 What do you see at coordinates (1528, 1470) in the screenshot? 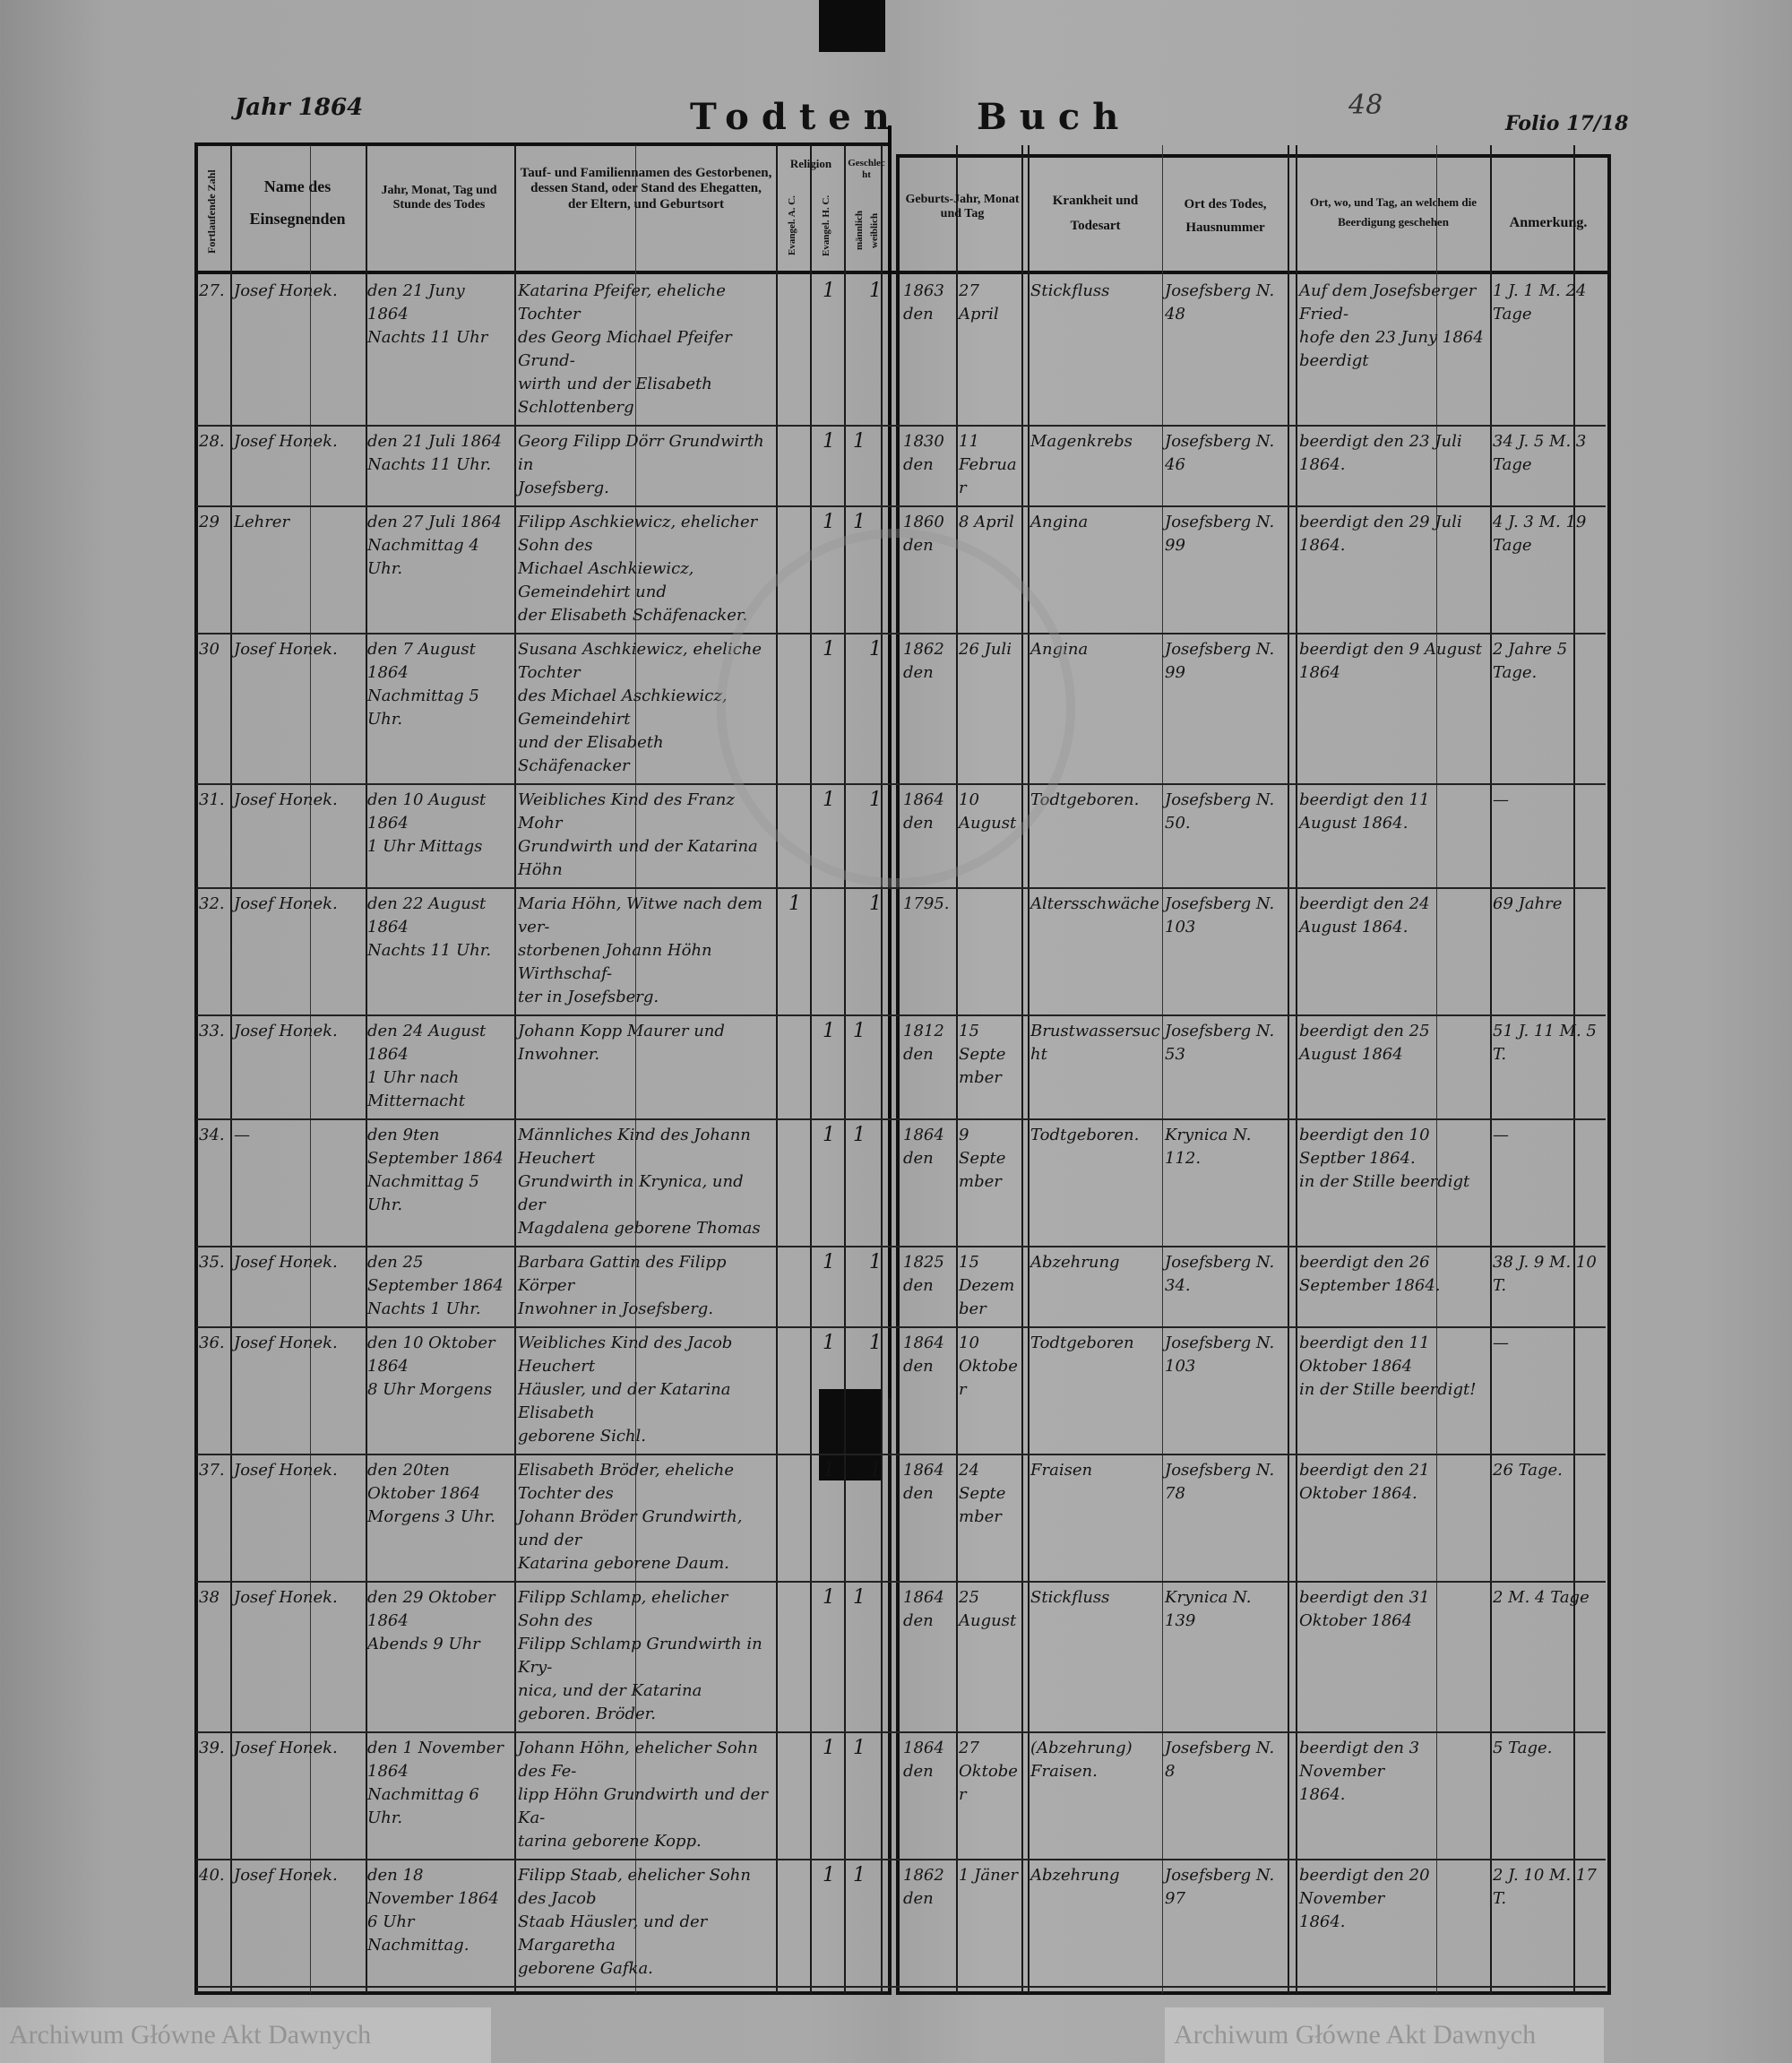
I see `cell-remarks: 26 Tage.` at bounding box center [1528, 1470].